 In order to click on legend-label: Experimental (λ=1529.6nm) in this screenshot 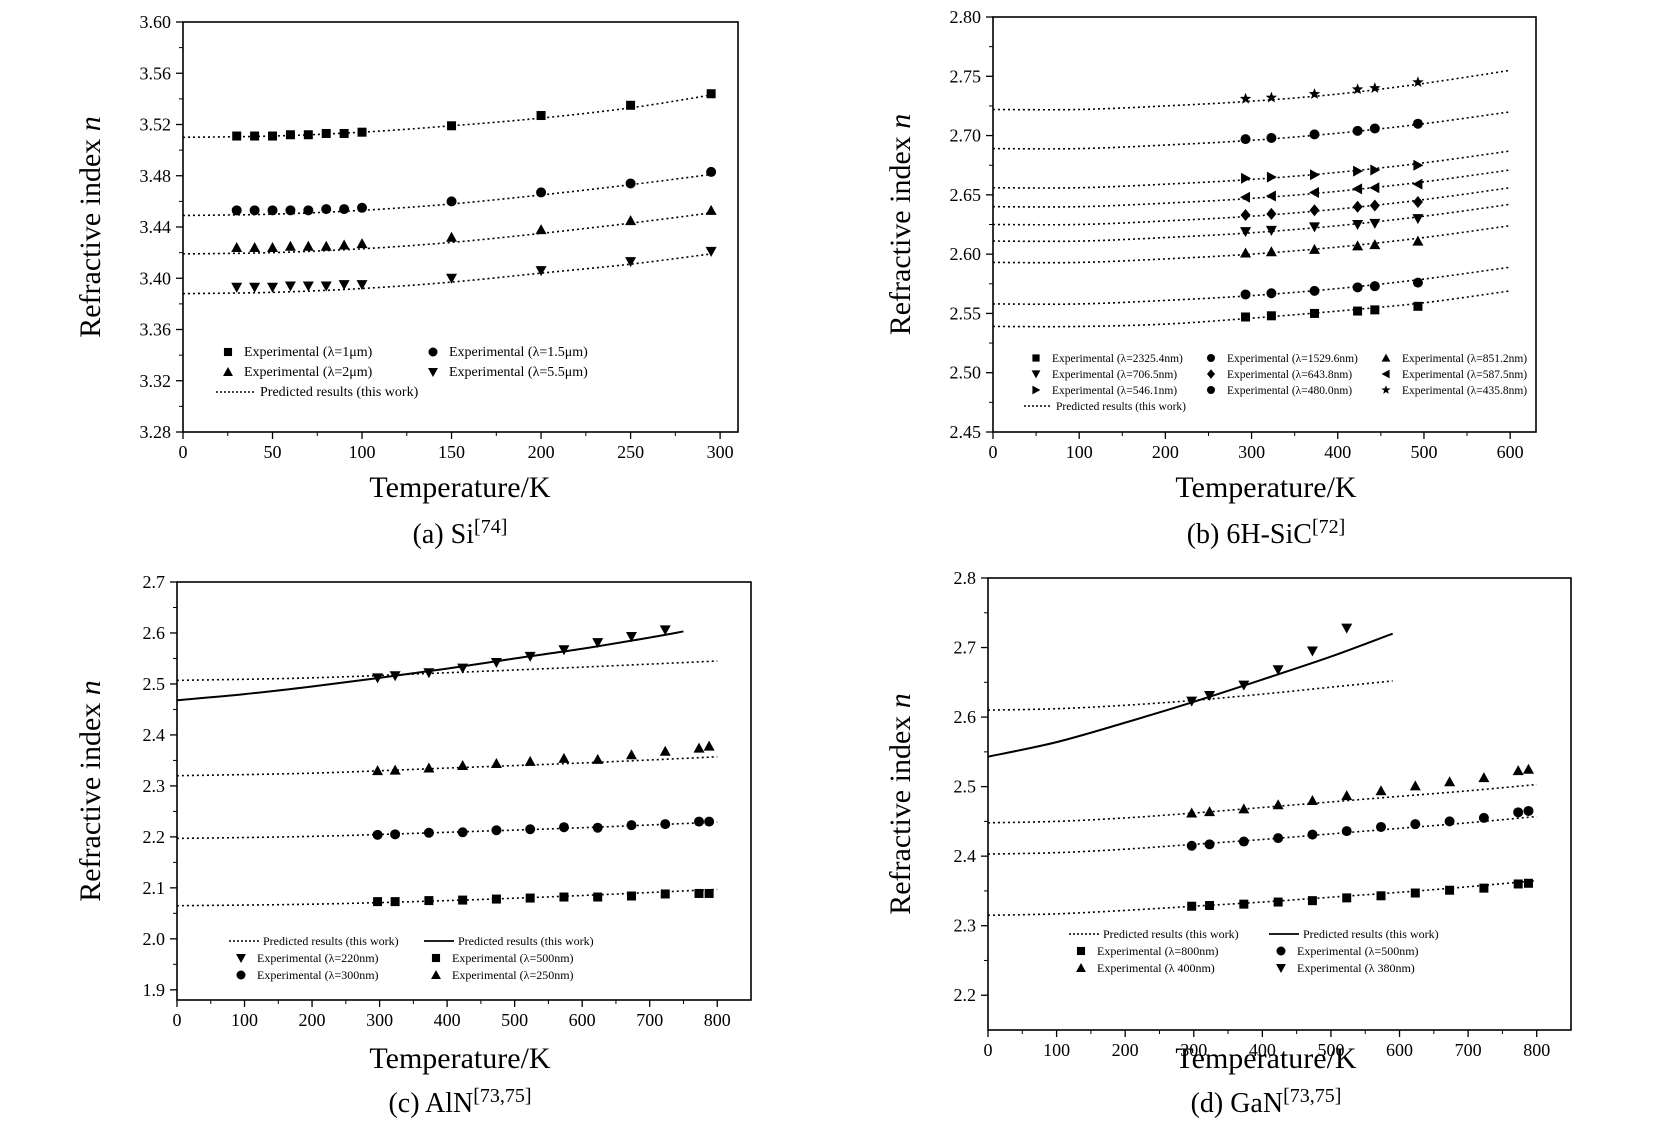, I will do `click(1292, 359)`.